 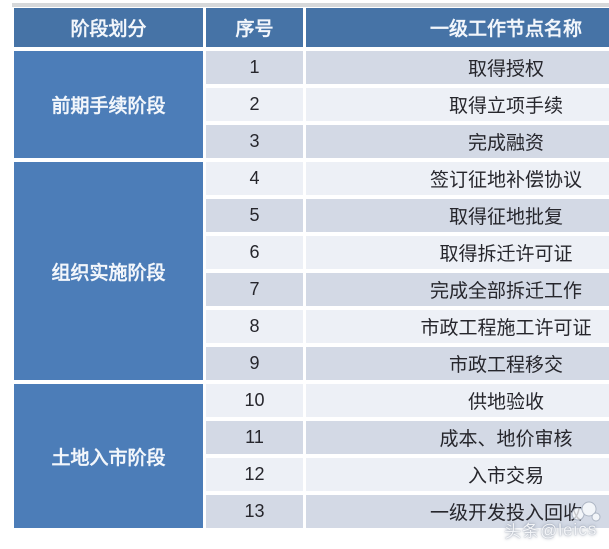 What do you see at coordinates (254, 104) in the screenshot?
I see `row-number: 2` at bounding box center [254, 104].